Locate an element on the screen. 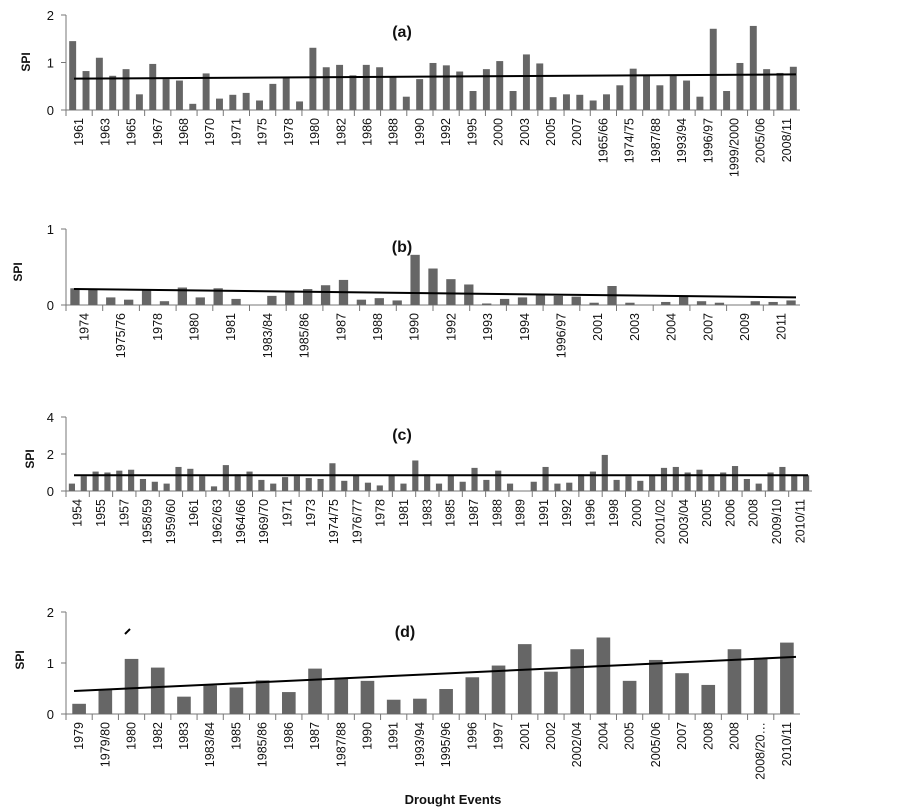 The width and height of the screenshot is (903, 810). x-tick-label: 2002 is located at coordinates (551, 736).